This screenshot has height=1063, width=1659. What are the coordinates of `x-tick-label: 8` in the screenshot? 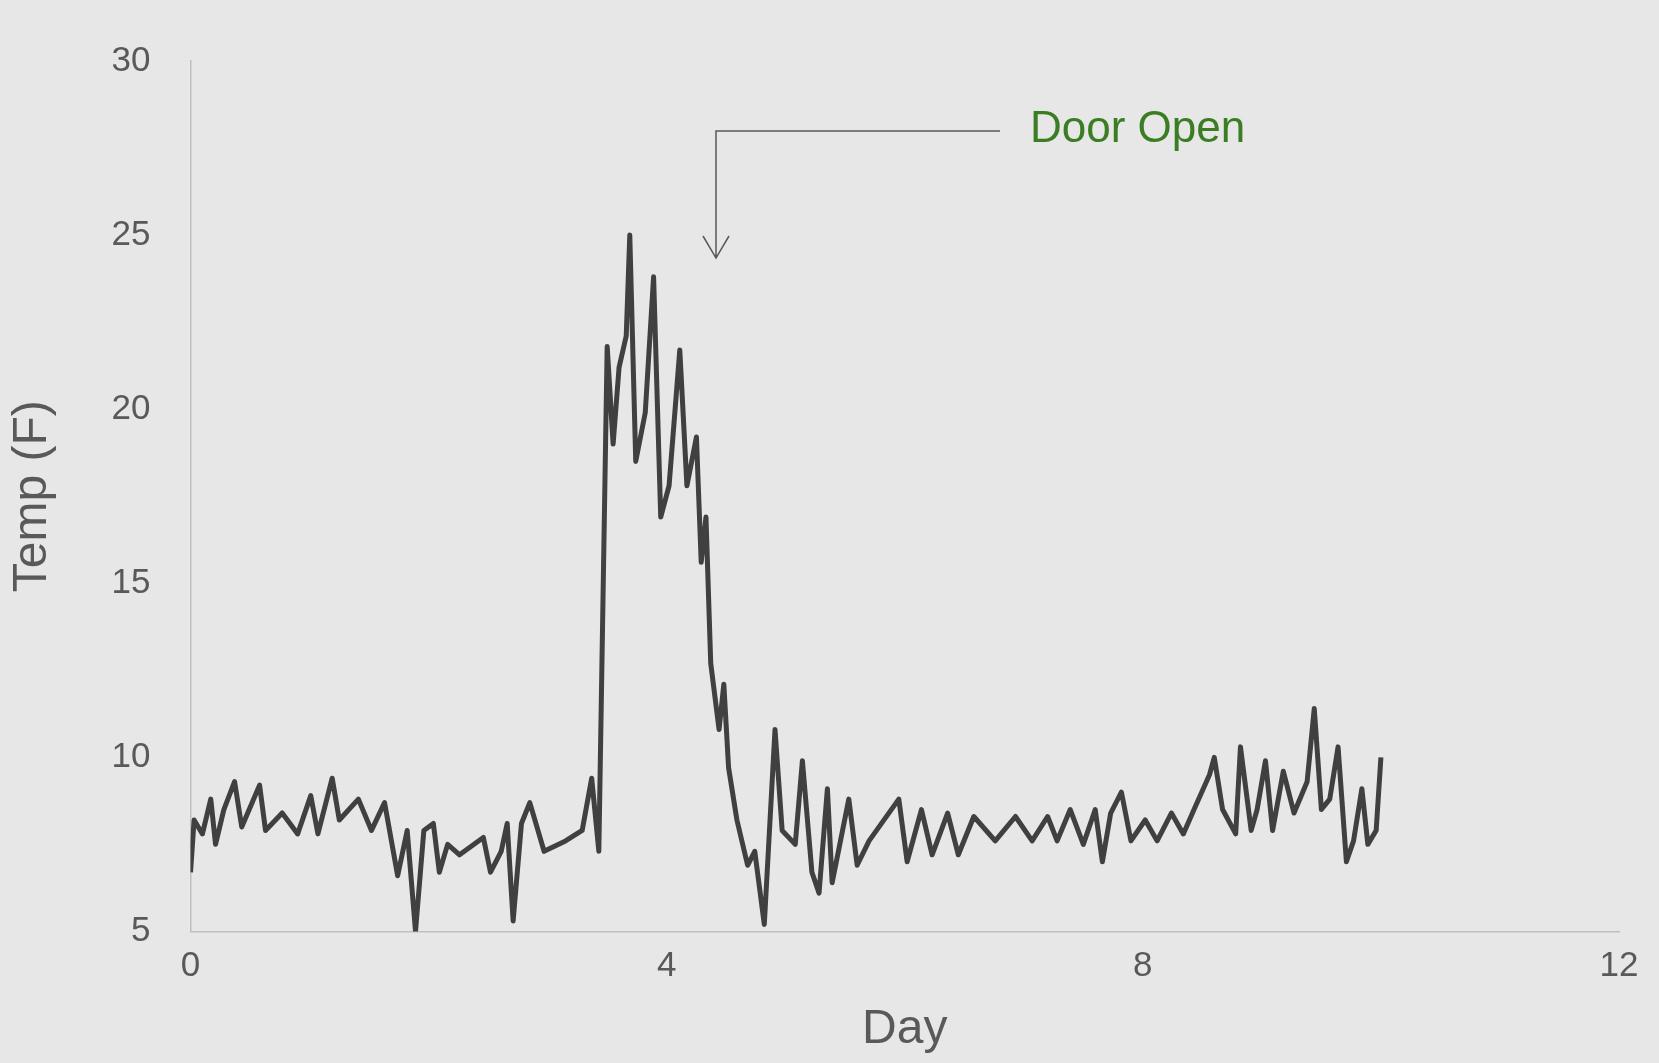 It's located at (1143, 964).